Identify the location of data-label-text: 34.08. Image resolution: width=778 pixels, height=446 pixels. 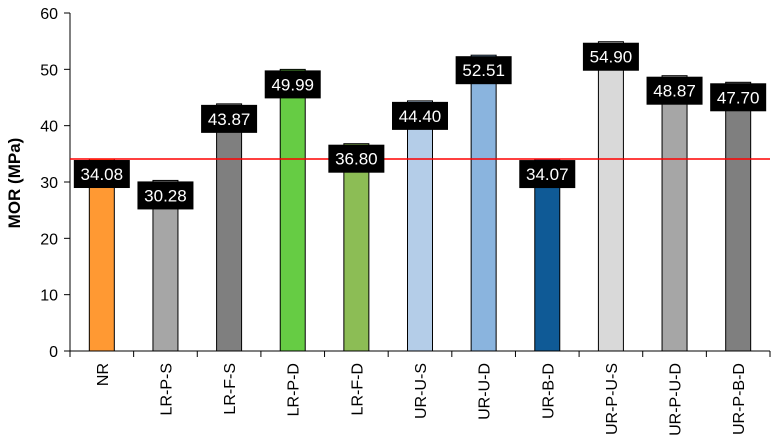
(102, 174).